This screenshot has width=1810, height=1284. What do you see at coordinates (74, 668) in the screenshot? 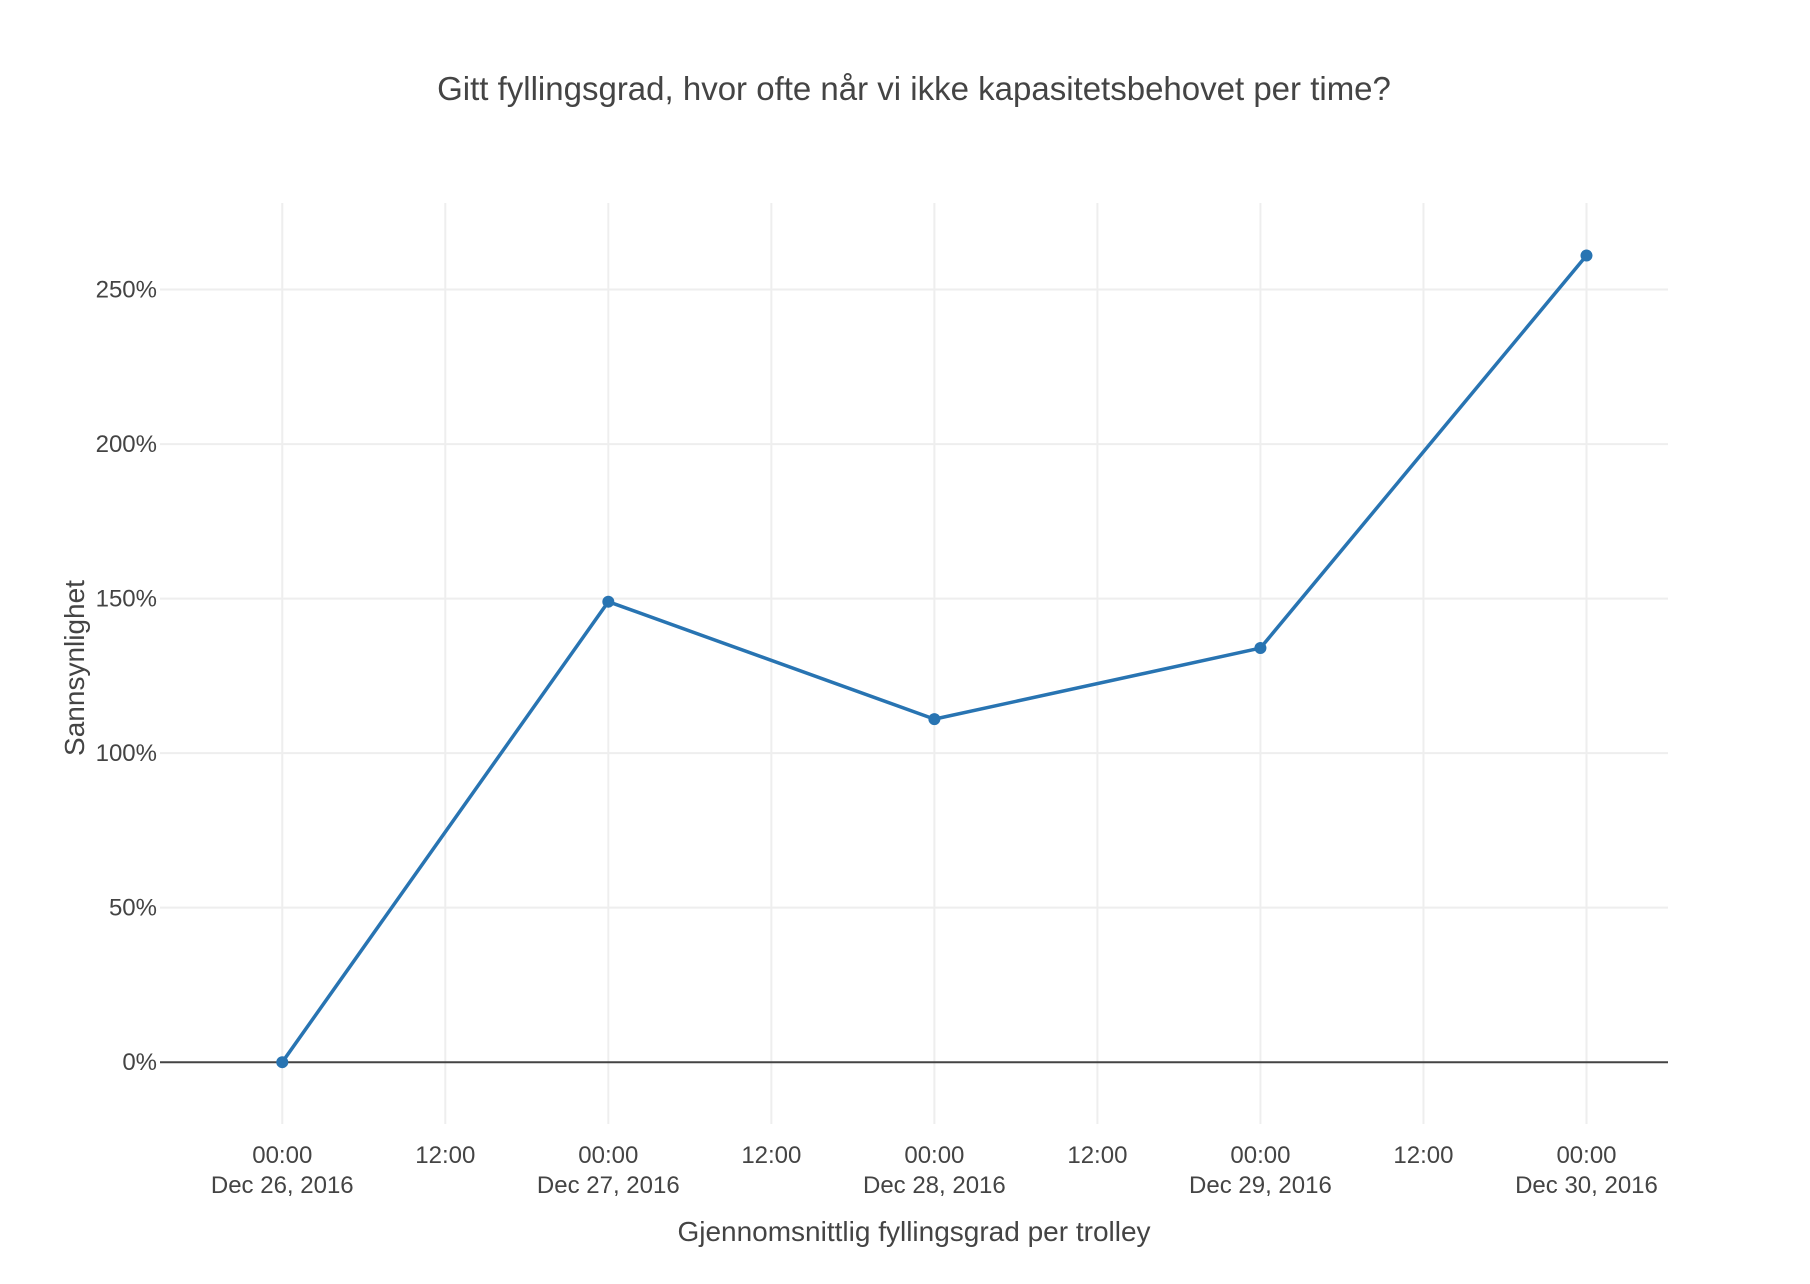
I see `y-axis-title: Sannsynlighet` at bounding box center [74, 668].